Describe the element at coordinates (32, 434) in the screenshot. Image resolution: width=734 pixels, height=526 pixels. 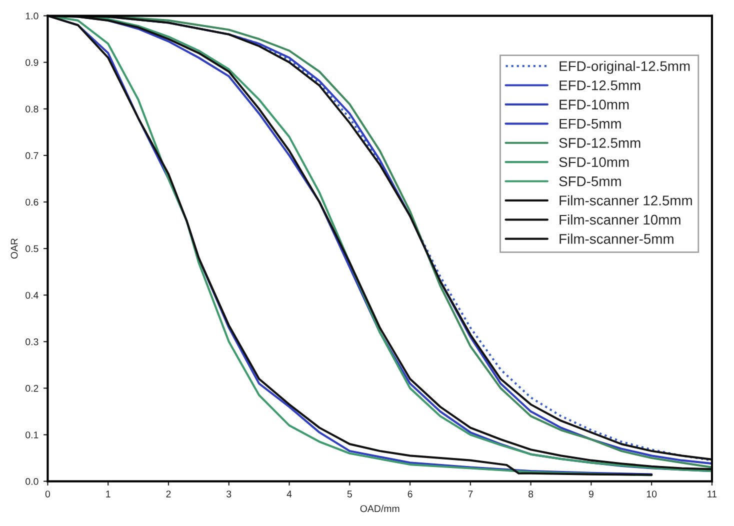
I see `y-tick-label: 0.1` at that location.